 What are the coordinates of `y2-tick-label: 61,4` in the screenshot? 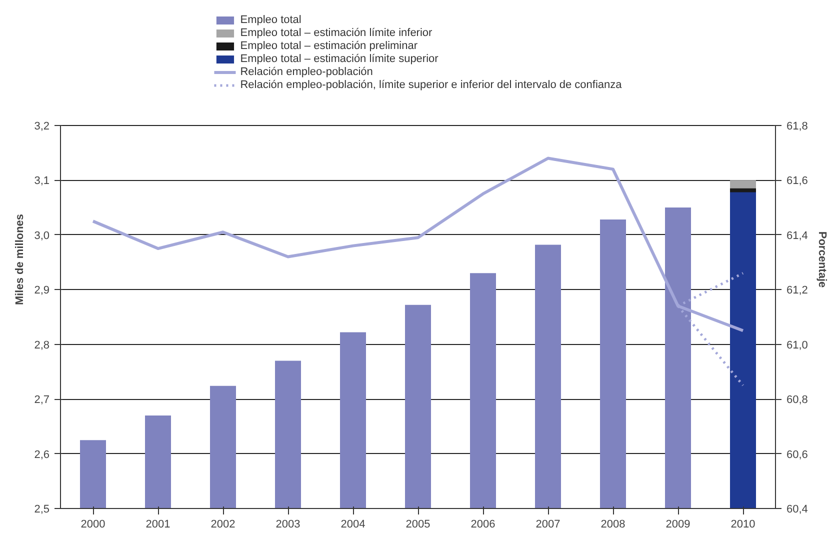 It's located at (797, 236).